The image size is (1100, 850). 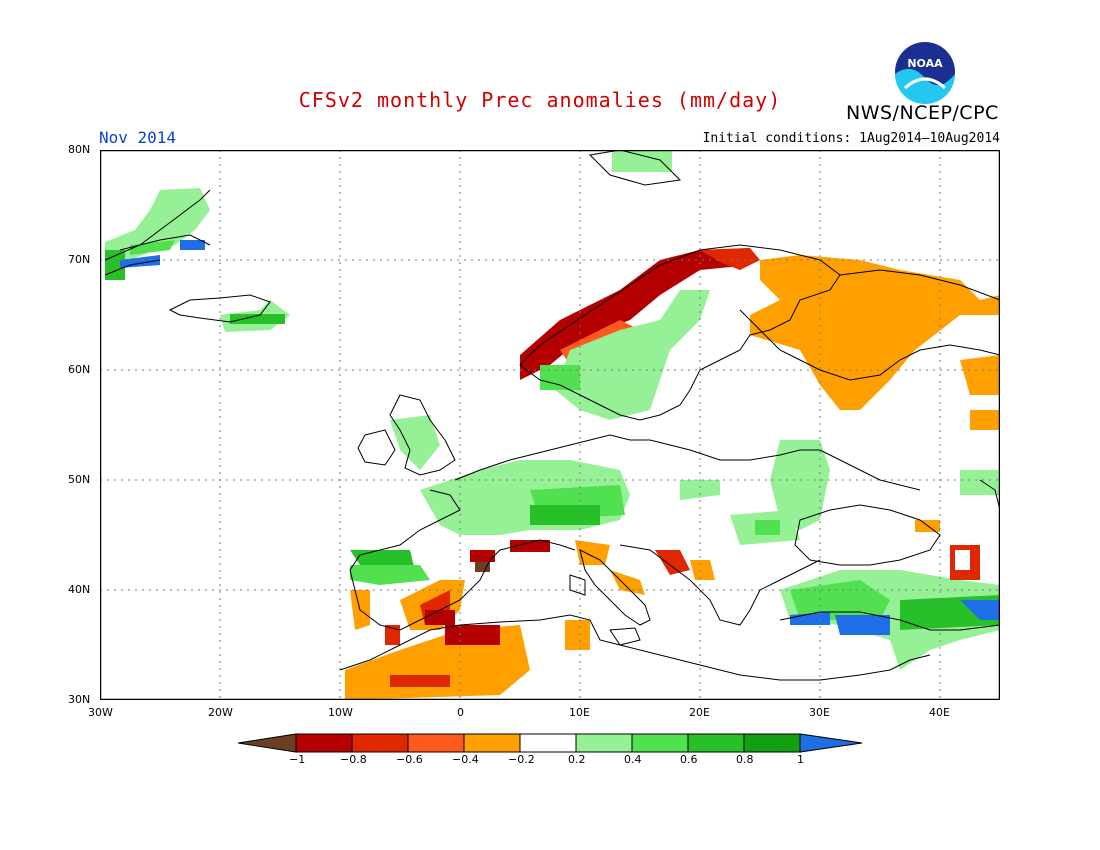 What do you see at coordinates (100, 712) in the screenshot?
I see `lon-label: 30W` at bounding box center [100, 712].